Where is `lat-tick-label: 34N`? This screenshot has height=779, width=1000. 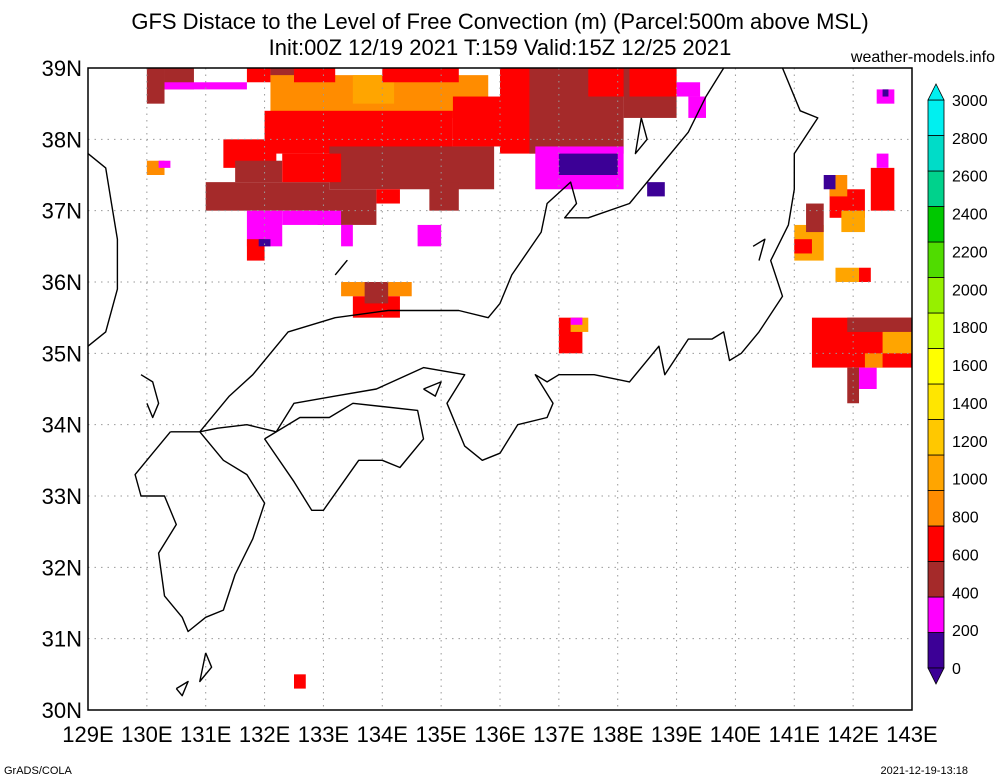
lat-tick-label: 34N is located at coordinates (62, 425).